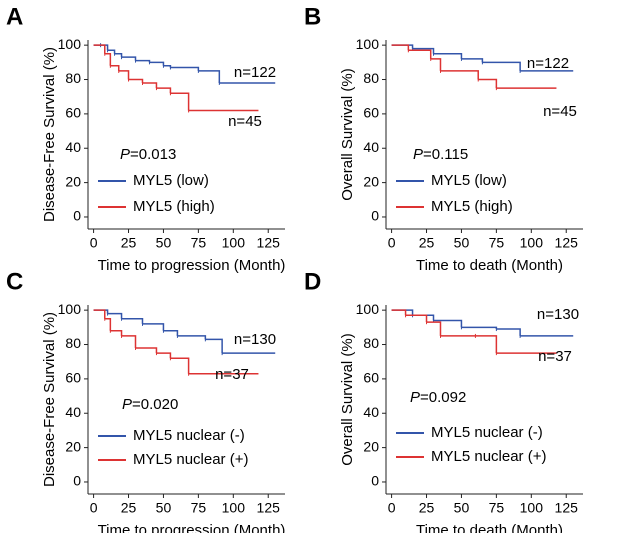  What do you see at coordinates (192, 265) in the screenshot?
I see `x-axis-title: Time to progression (Month)` at bounding box center [192, 265].